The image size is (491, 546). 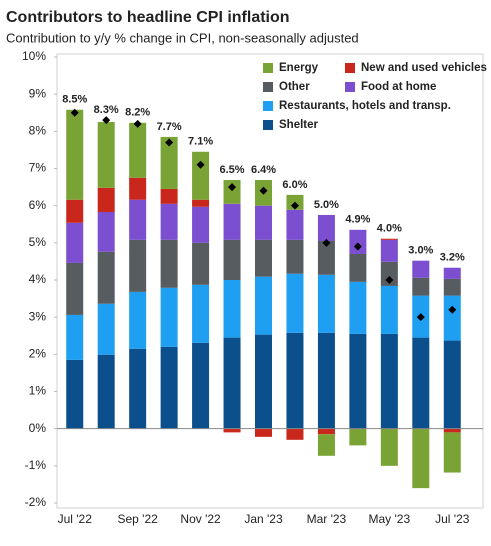 I want to click on data-label: 3.2%, so click(x=452, y=258).